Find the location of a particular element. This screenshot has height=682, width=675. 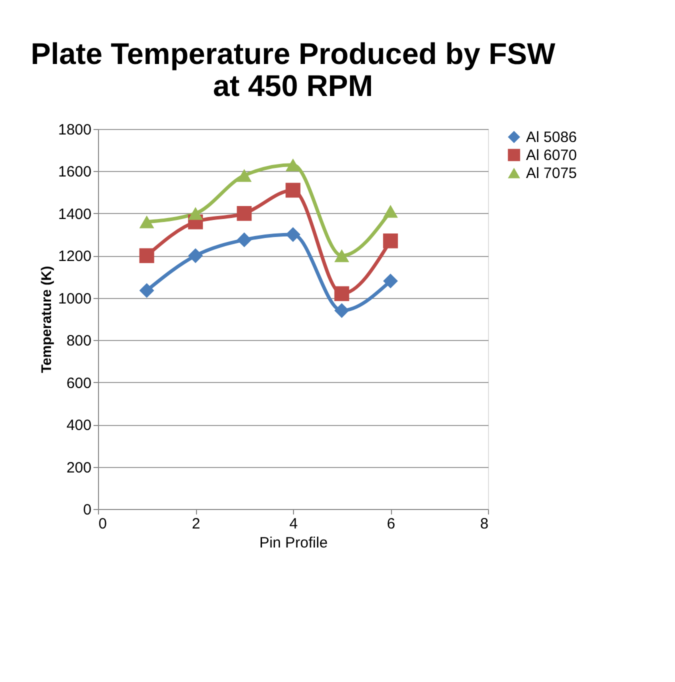

x-axis-title: Pin Profile is located at coordinates (293, 543).